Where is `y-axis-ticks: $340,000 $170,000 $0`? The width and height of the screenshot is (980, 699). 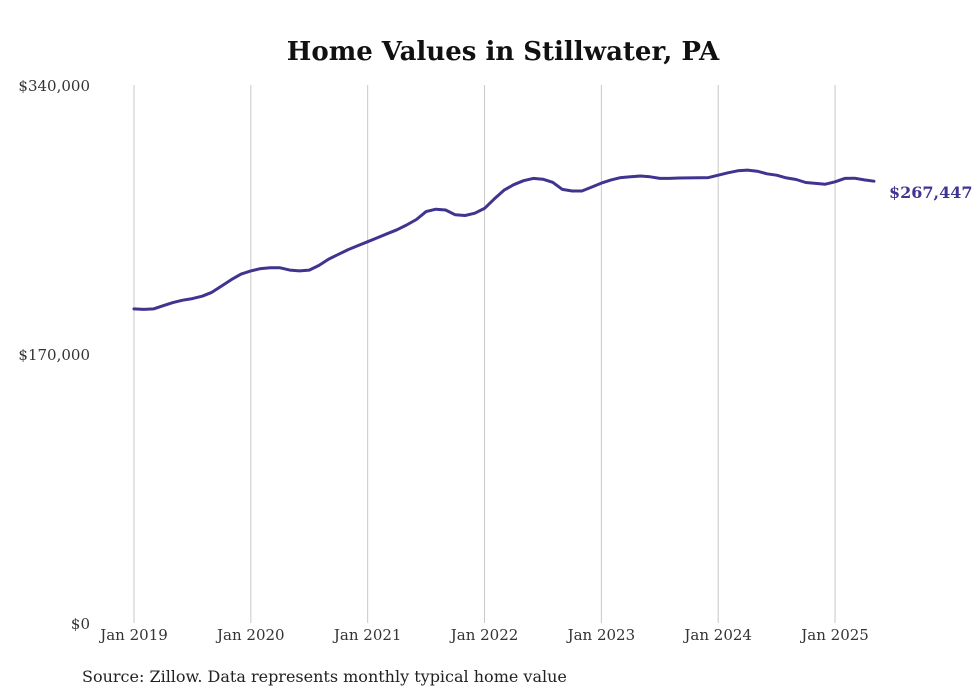 y-axis-ticks: $340,000 $170,000 $0 is located at coordinates (54, 355).